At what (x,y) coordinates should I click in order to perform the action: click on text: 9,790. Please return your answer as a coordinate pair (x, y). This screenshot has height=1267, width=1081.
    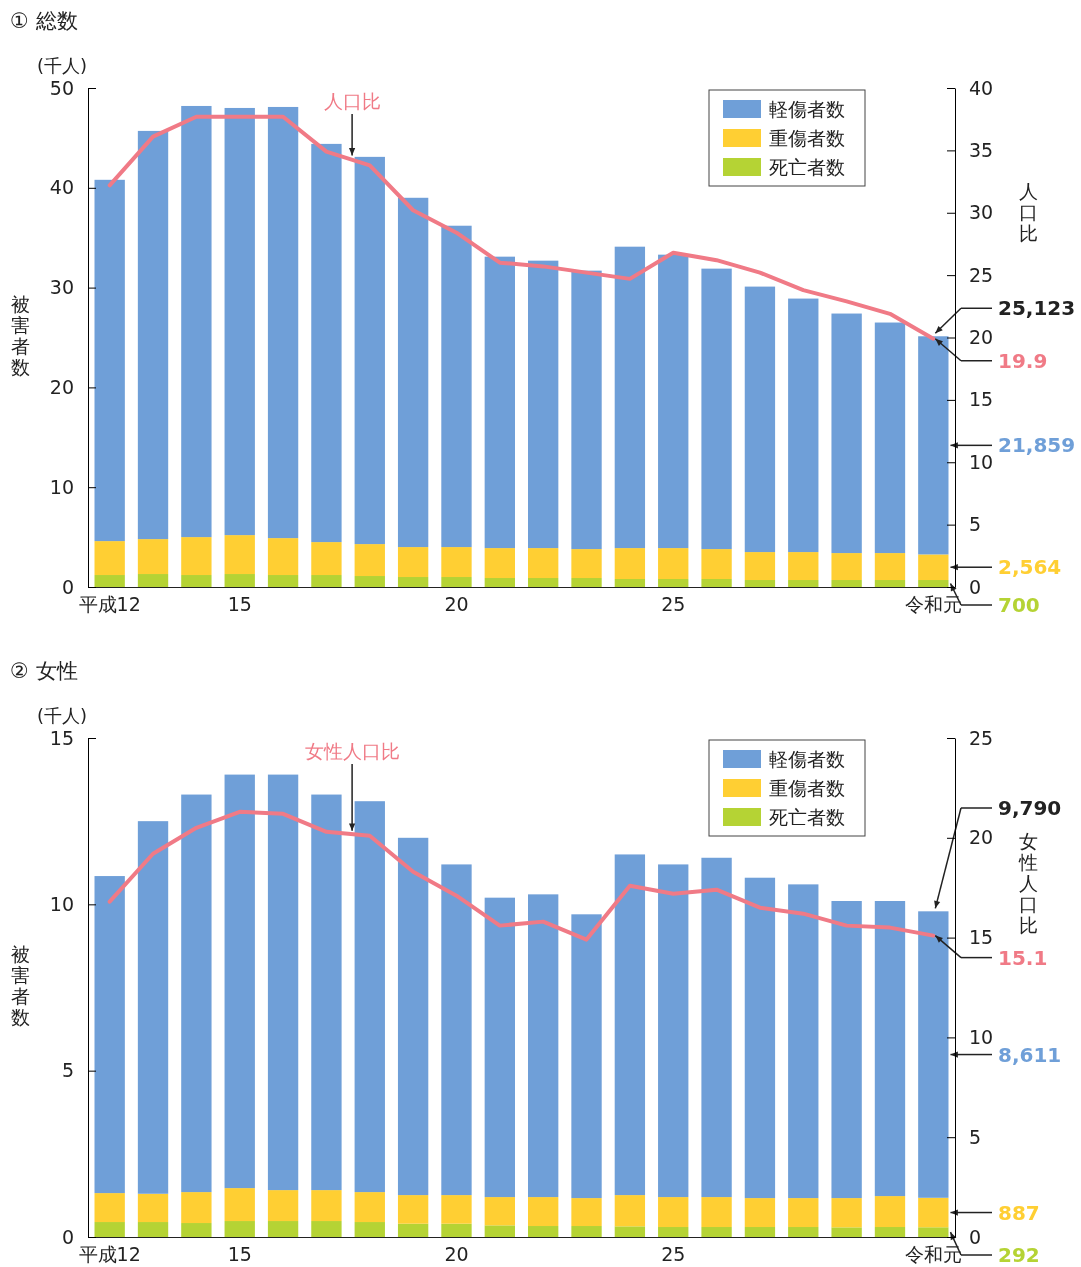
    Looking at the image, I should click on (1030, 808).